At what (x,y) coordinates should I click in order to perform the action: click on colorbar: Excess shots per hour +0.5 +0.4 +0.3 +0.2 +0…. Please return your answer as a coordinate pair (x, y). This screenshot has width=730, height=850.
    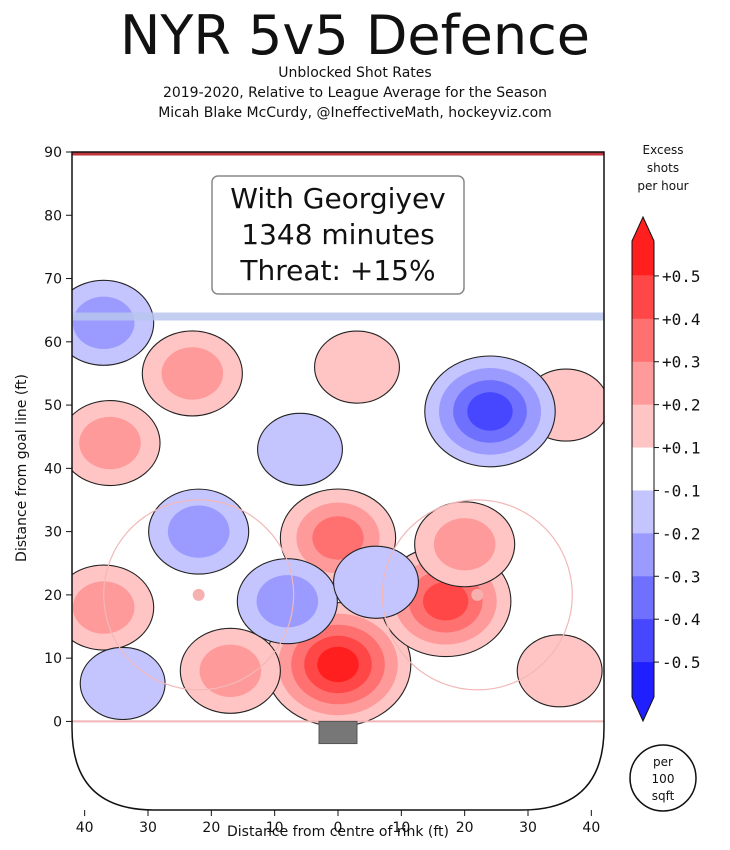
    Looking at the image, I should click on (666, 433).